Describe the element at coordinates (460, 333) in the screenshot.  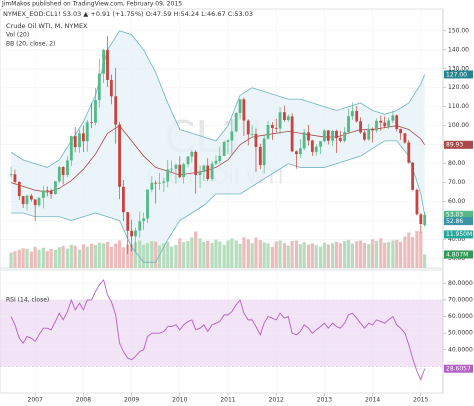
I see `y-tick-label: 50.0000` at that location.